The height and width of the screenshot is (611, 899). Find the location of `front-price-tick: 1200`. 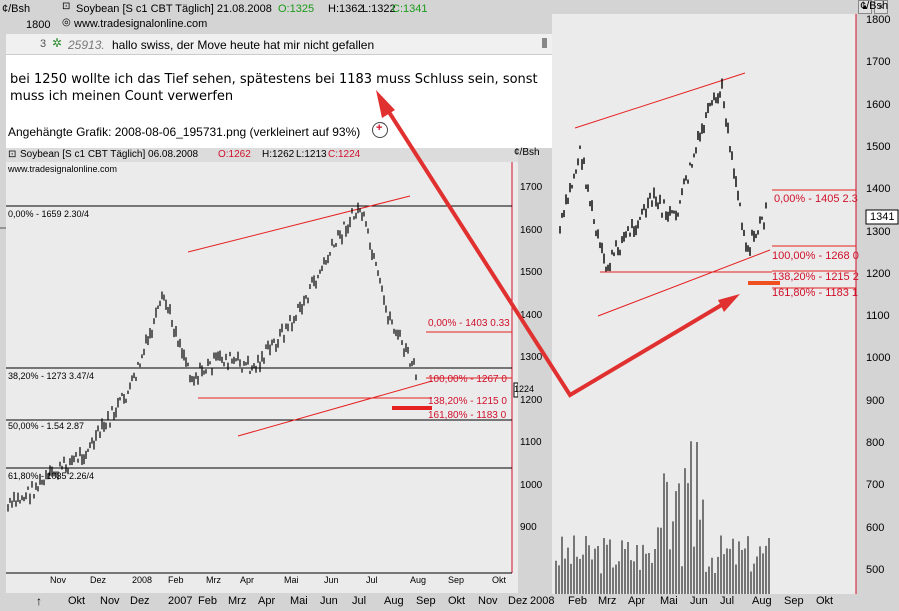

front-price-tick: 1200 is located at coordinates (531, 400).